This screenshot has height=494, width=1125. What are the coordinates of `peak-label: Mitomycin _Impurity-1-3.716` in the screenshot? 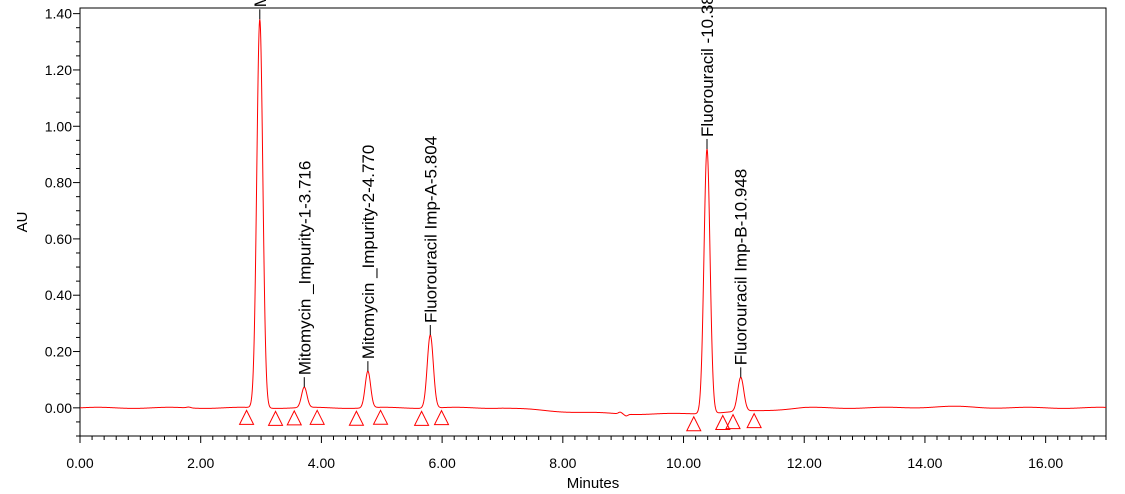 It's located at (304, 268).